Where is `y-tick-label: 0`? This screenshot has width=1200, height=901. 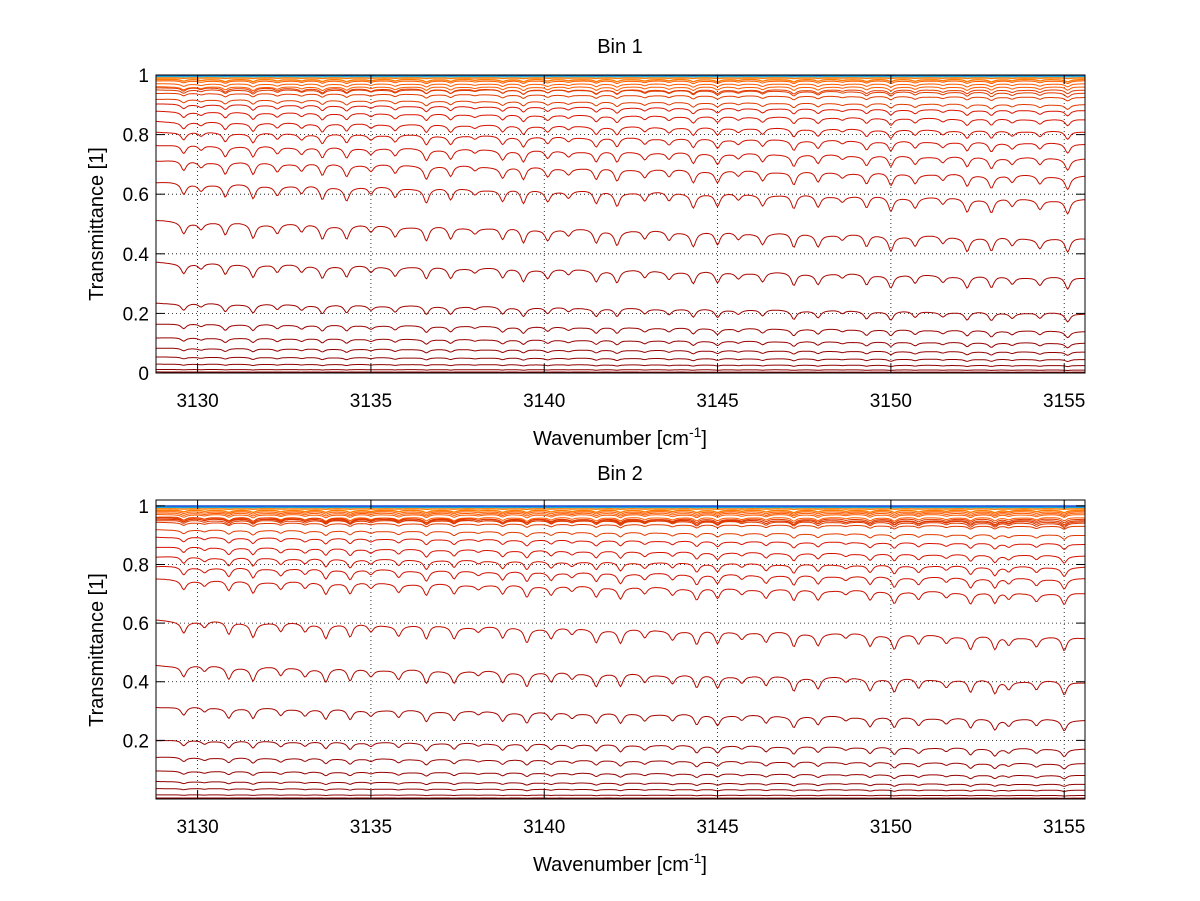 y-tick-label: 0 is located at coordinates (143, 374).